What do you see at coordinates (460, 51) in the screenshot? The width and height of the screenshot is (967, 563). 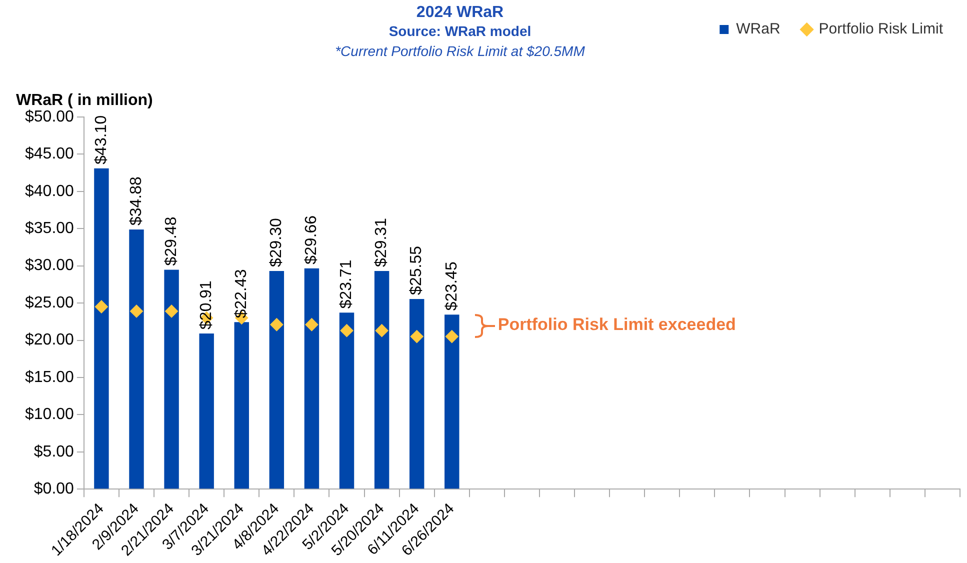 I see `text: *Current Portfolio Risk Limit at $20.5MM` at bounding box center [460, 51].